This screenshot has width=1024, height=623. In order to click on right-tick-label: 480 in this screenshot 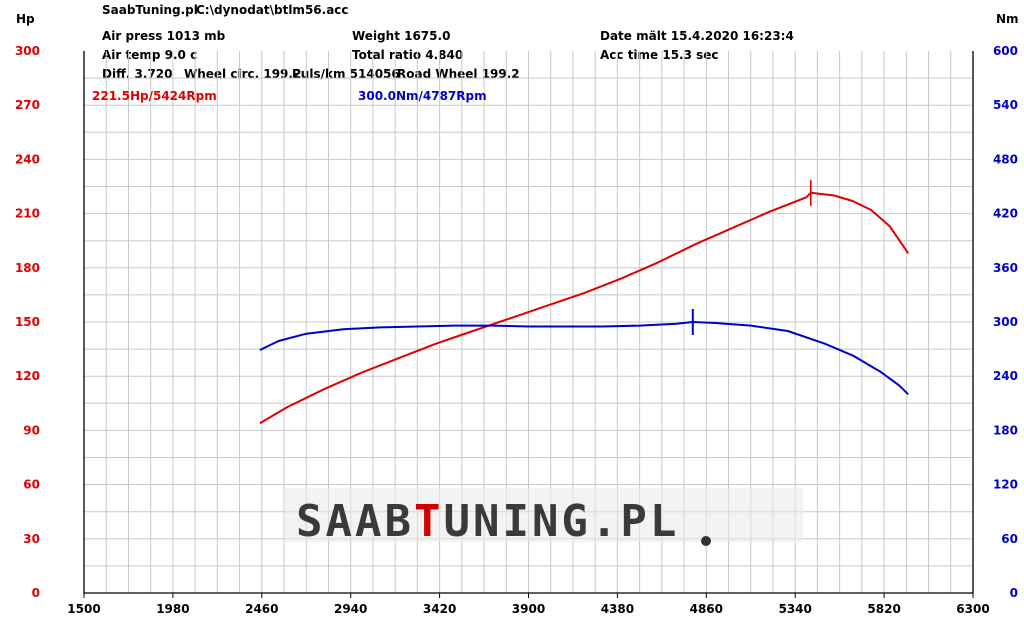, I will do `click(1005, 159)`.